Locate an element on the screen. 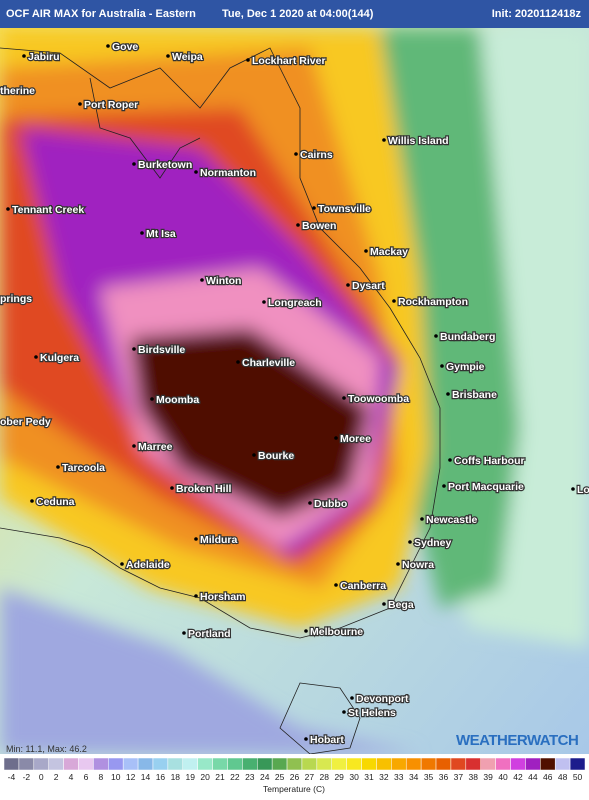 The width and height of the screenshot is (589, 800). place-label: Adelaide is located at coordinates (148, 565).